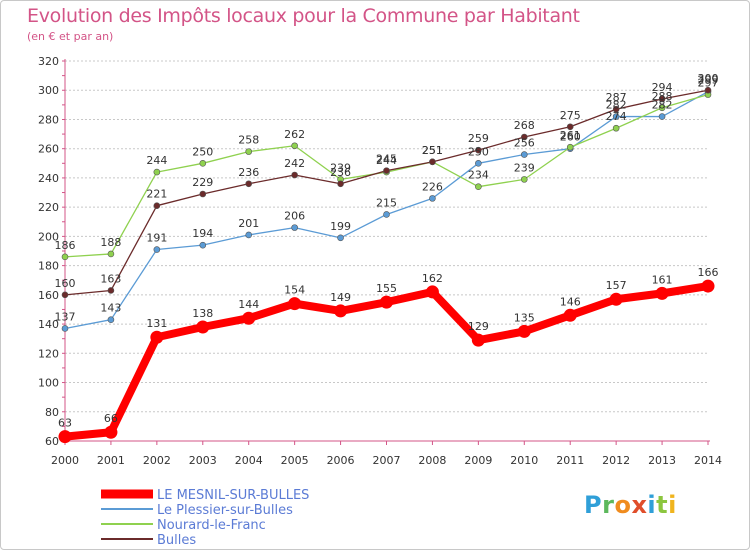 The width and height of the screenshot is (750, 550). I want to click on proxiti-logo: Proxiti, so click(630, 505).